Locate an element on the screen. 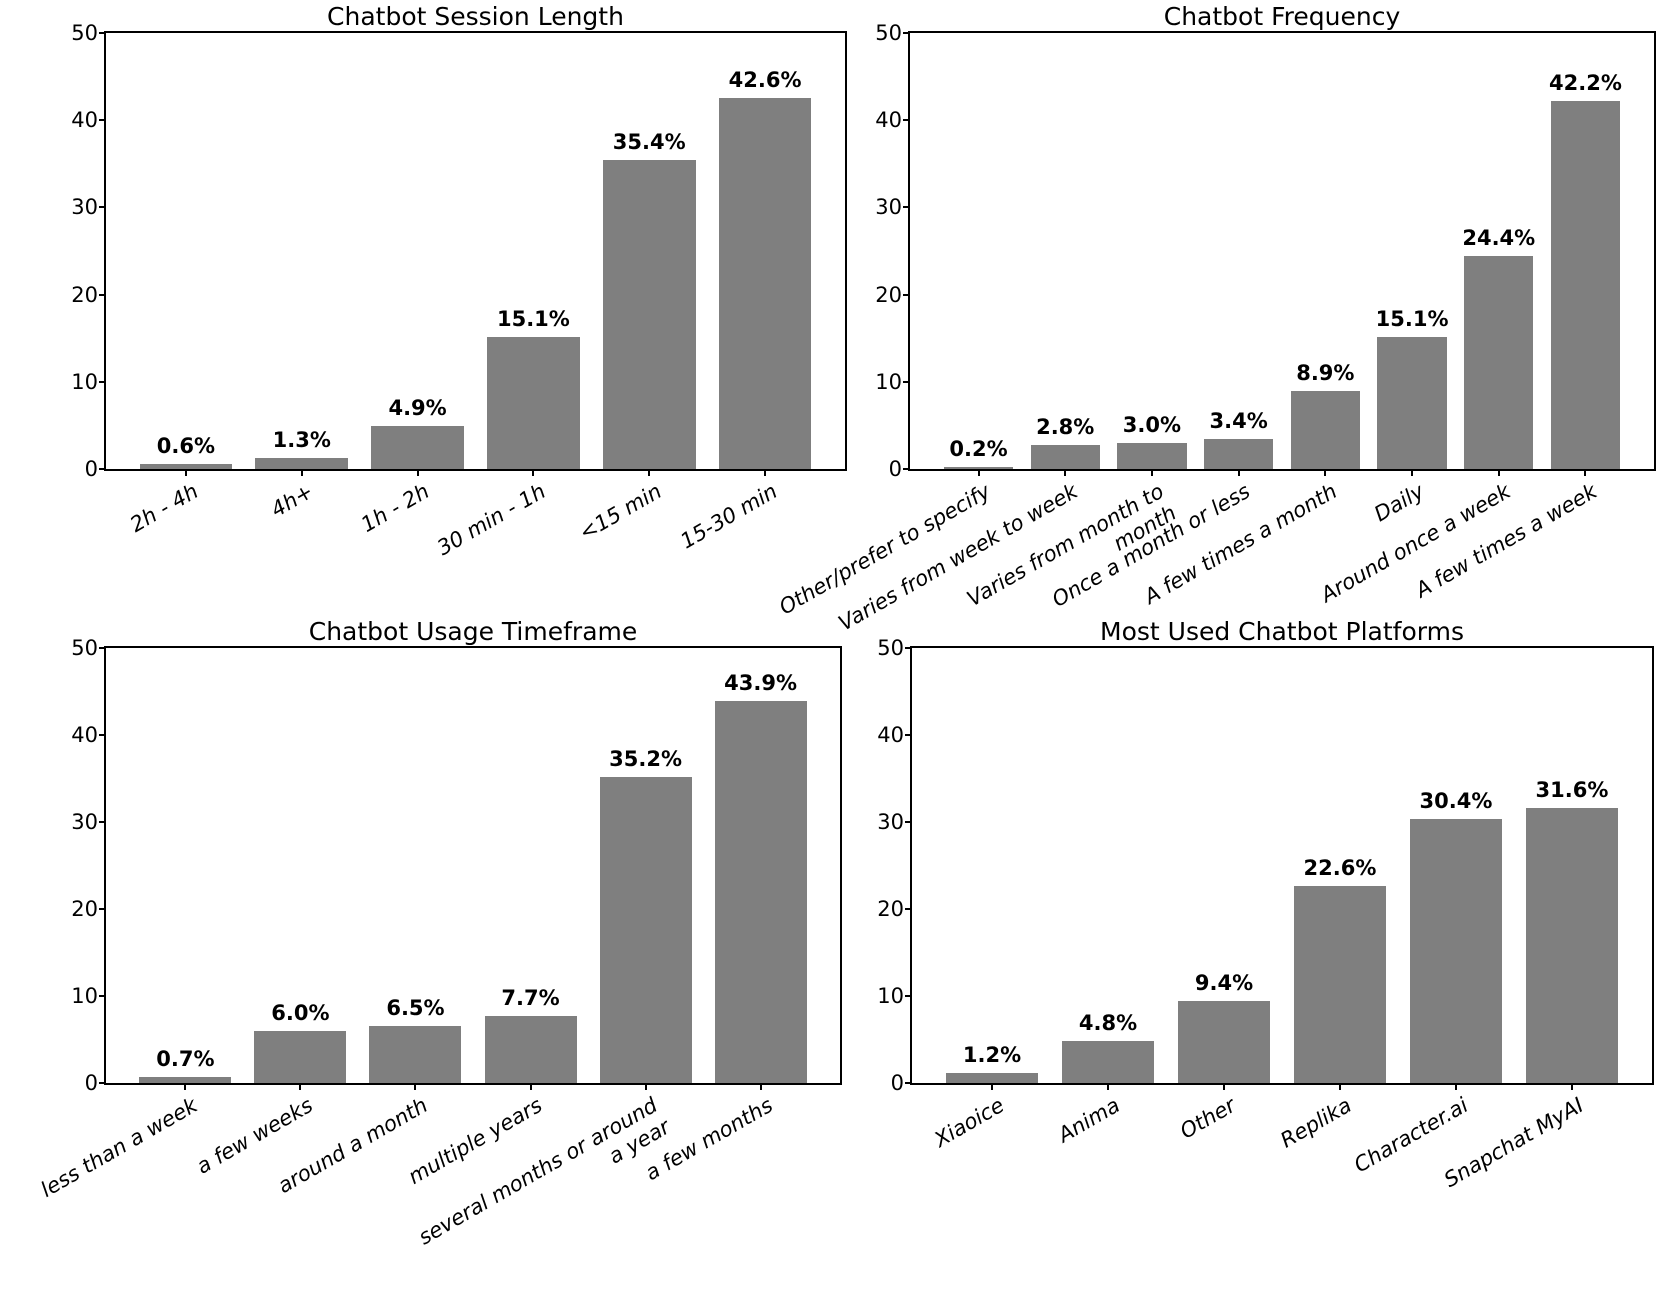 The height and width of the screenshot is (1289, 1661). x-tick-label: 4h+ is located at coordinates (292, 500).